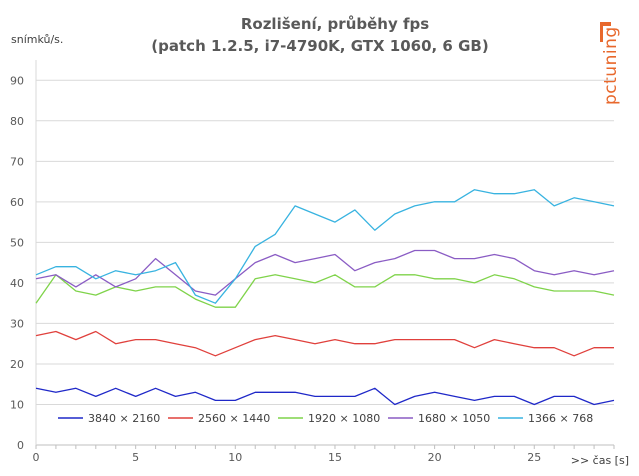 The height and width of the screenshot is (476, 639). What do you see at coordinates (17, 121) in the screenshot?
I see `y-tick-label: 80` at bounding box center [17, 121].